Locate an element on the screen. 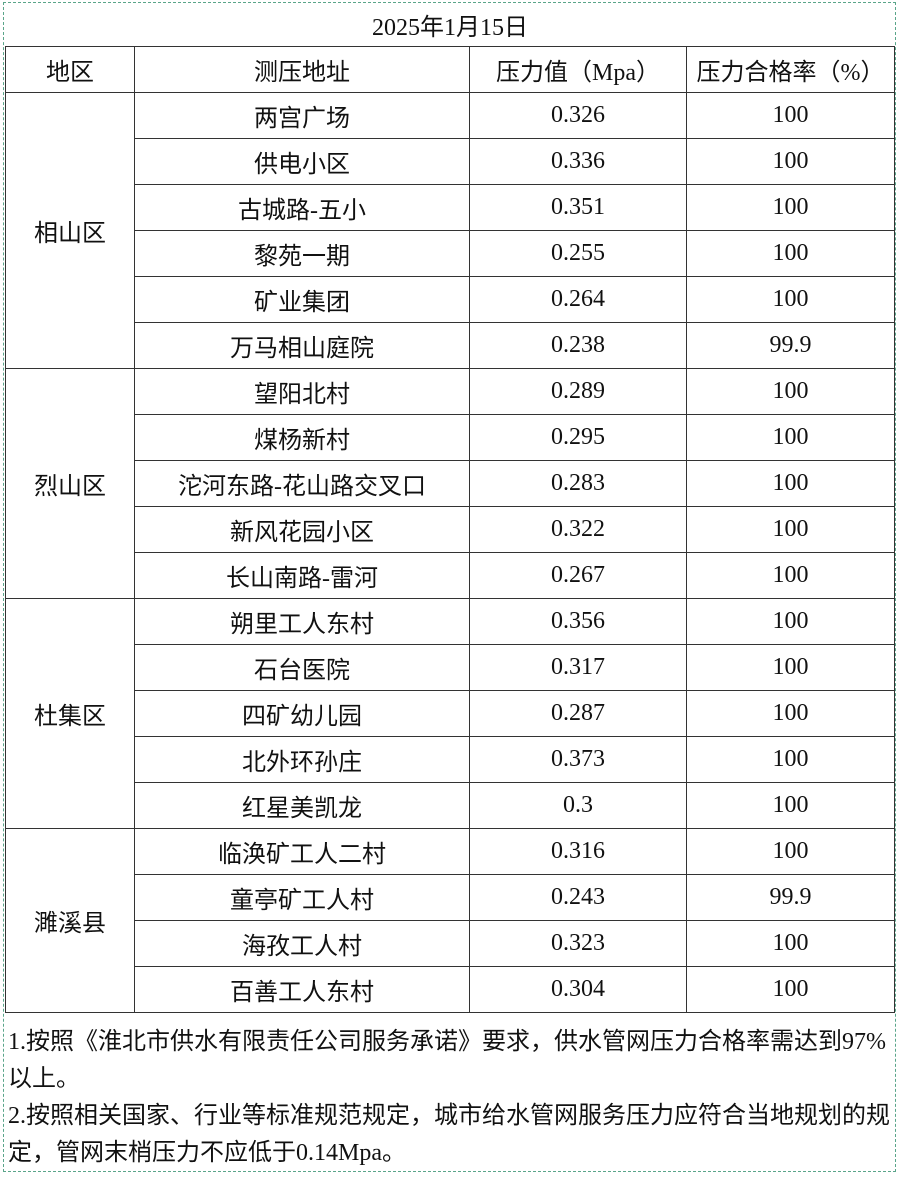 The width and height of the screenshot is (900, 1185). table-row: 供电小区 0.336 100 is located at coordinates (450, 161).